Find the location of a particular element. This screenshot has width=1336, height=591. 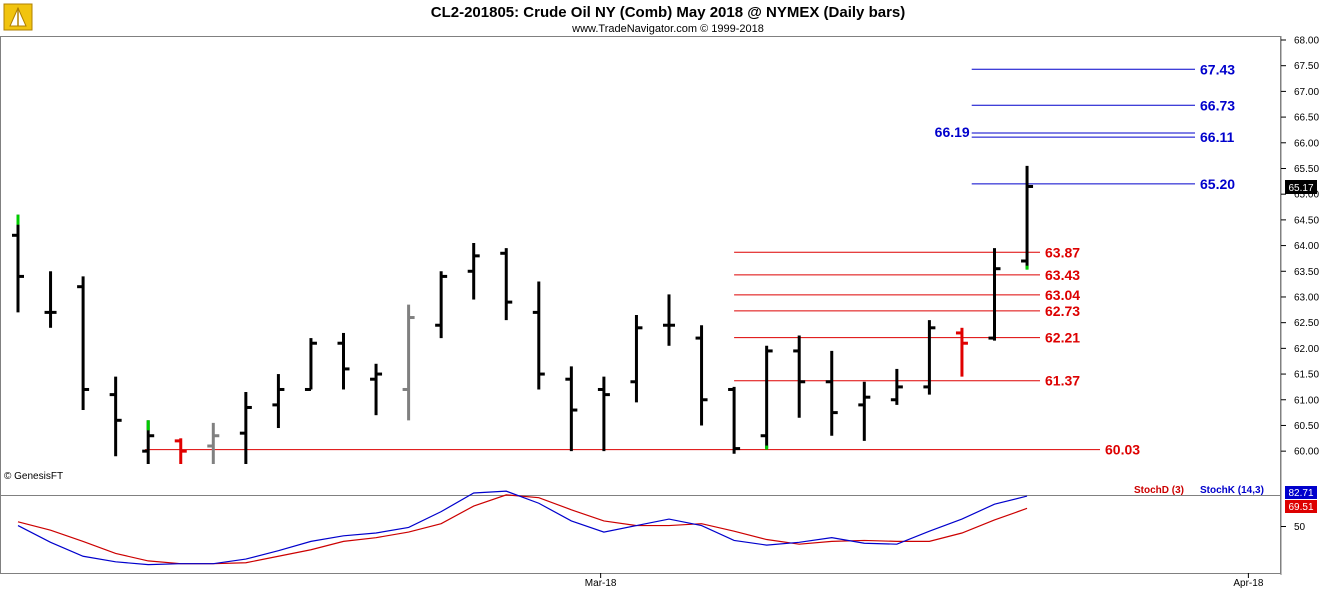

price-tick-label: 63.50 is located at coordinates (1306, 272).